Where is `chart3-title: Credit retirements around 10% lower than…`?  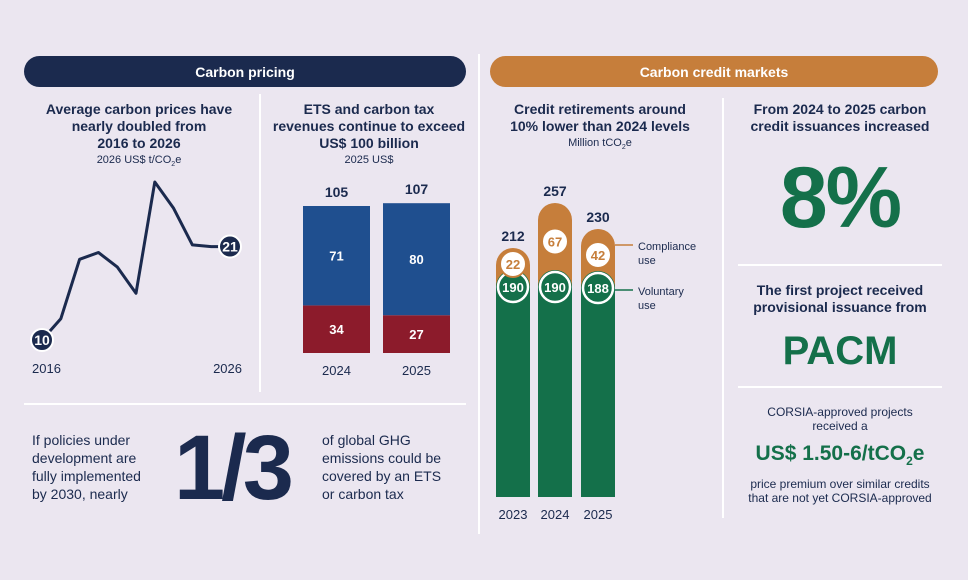
chart3-title: Credit retirements around 10% lower than… is located at coordinates (600, 118).